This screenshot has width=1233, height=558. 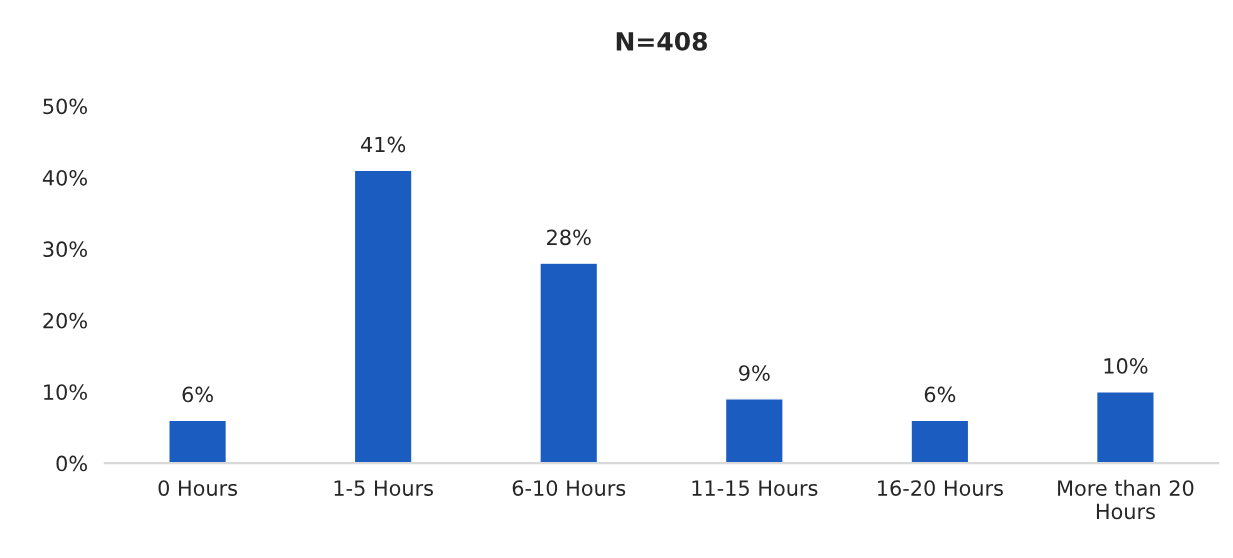 I want to click on data-label: 10%, so click(x=1126, y=366).